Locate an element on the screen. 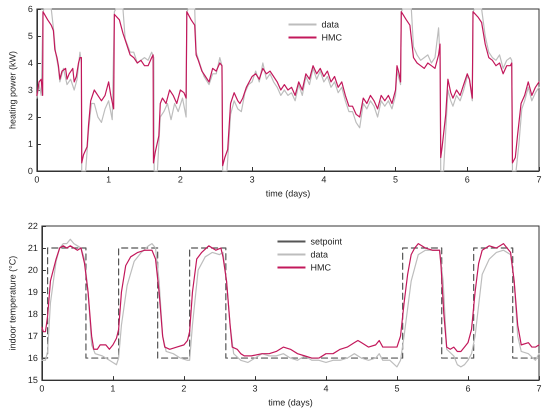  y-tick-label: 4 is located at coordinates (30, 63).